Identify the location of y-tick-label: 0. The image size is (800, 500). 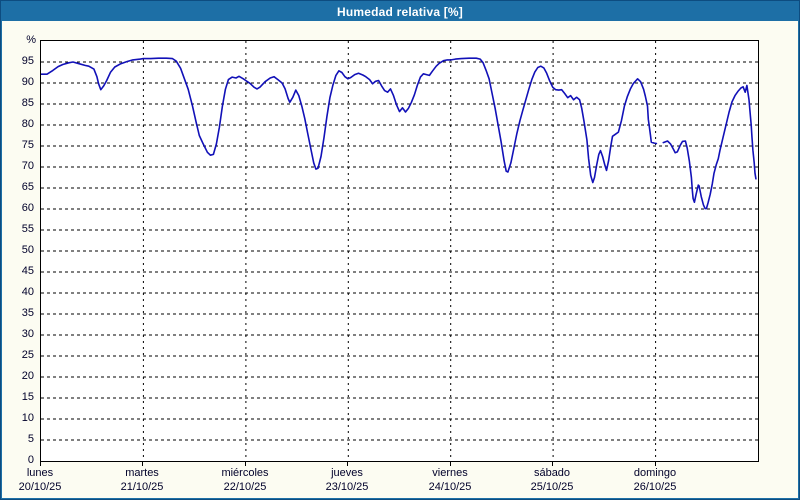
(30, 460).